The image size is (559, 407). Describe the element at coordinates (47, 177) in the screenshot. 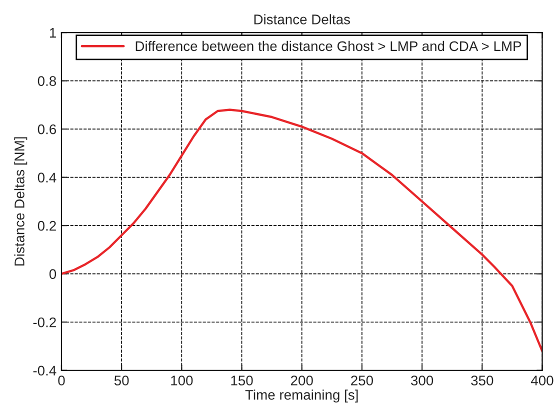

I see `y-tick-label: 0.4` at that location.